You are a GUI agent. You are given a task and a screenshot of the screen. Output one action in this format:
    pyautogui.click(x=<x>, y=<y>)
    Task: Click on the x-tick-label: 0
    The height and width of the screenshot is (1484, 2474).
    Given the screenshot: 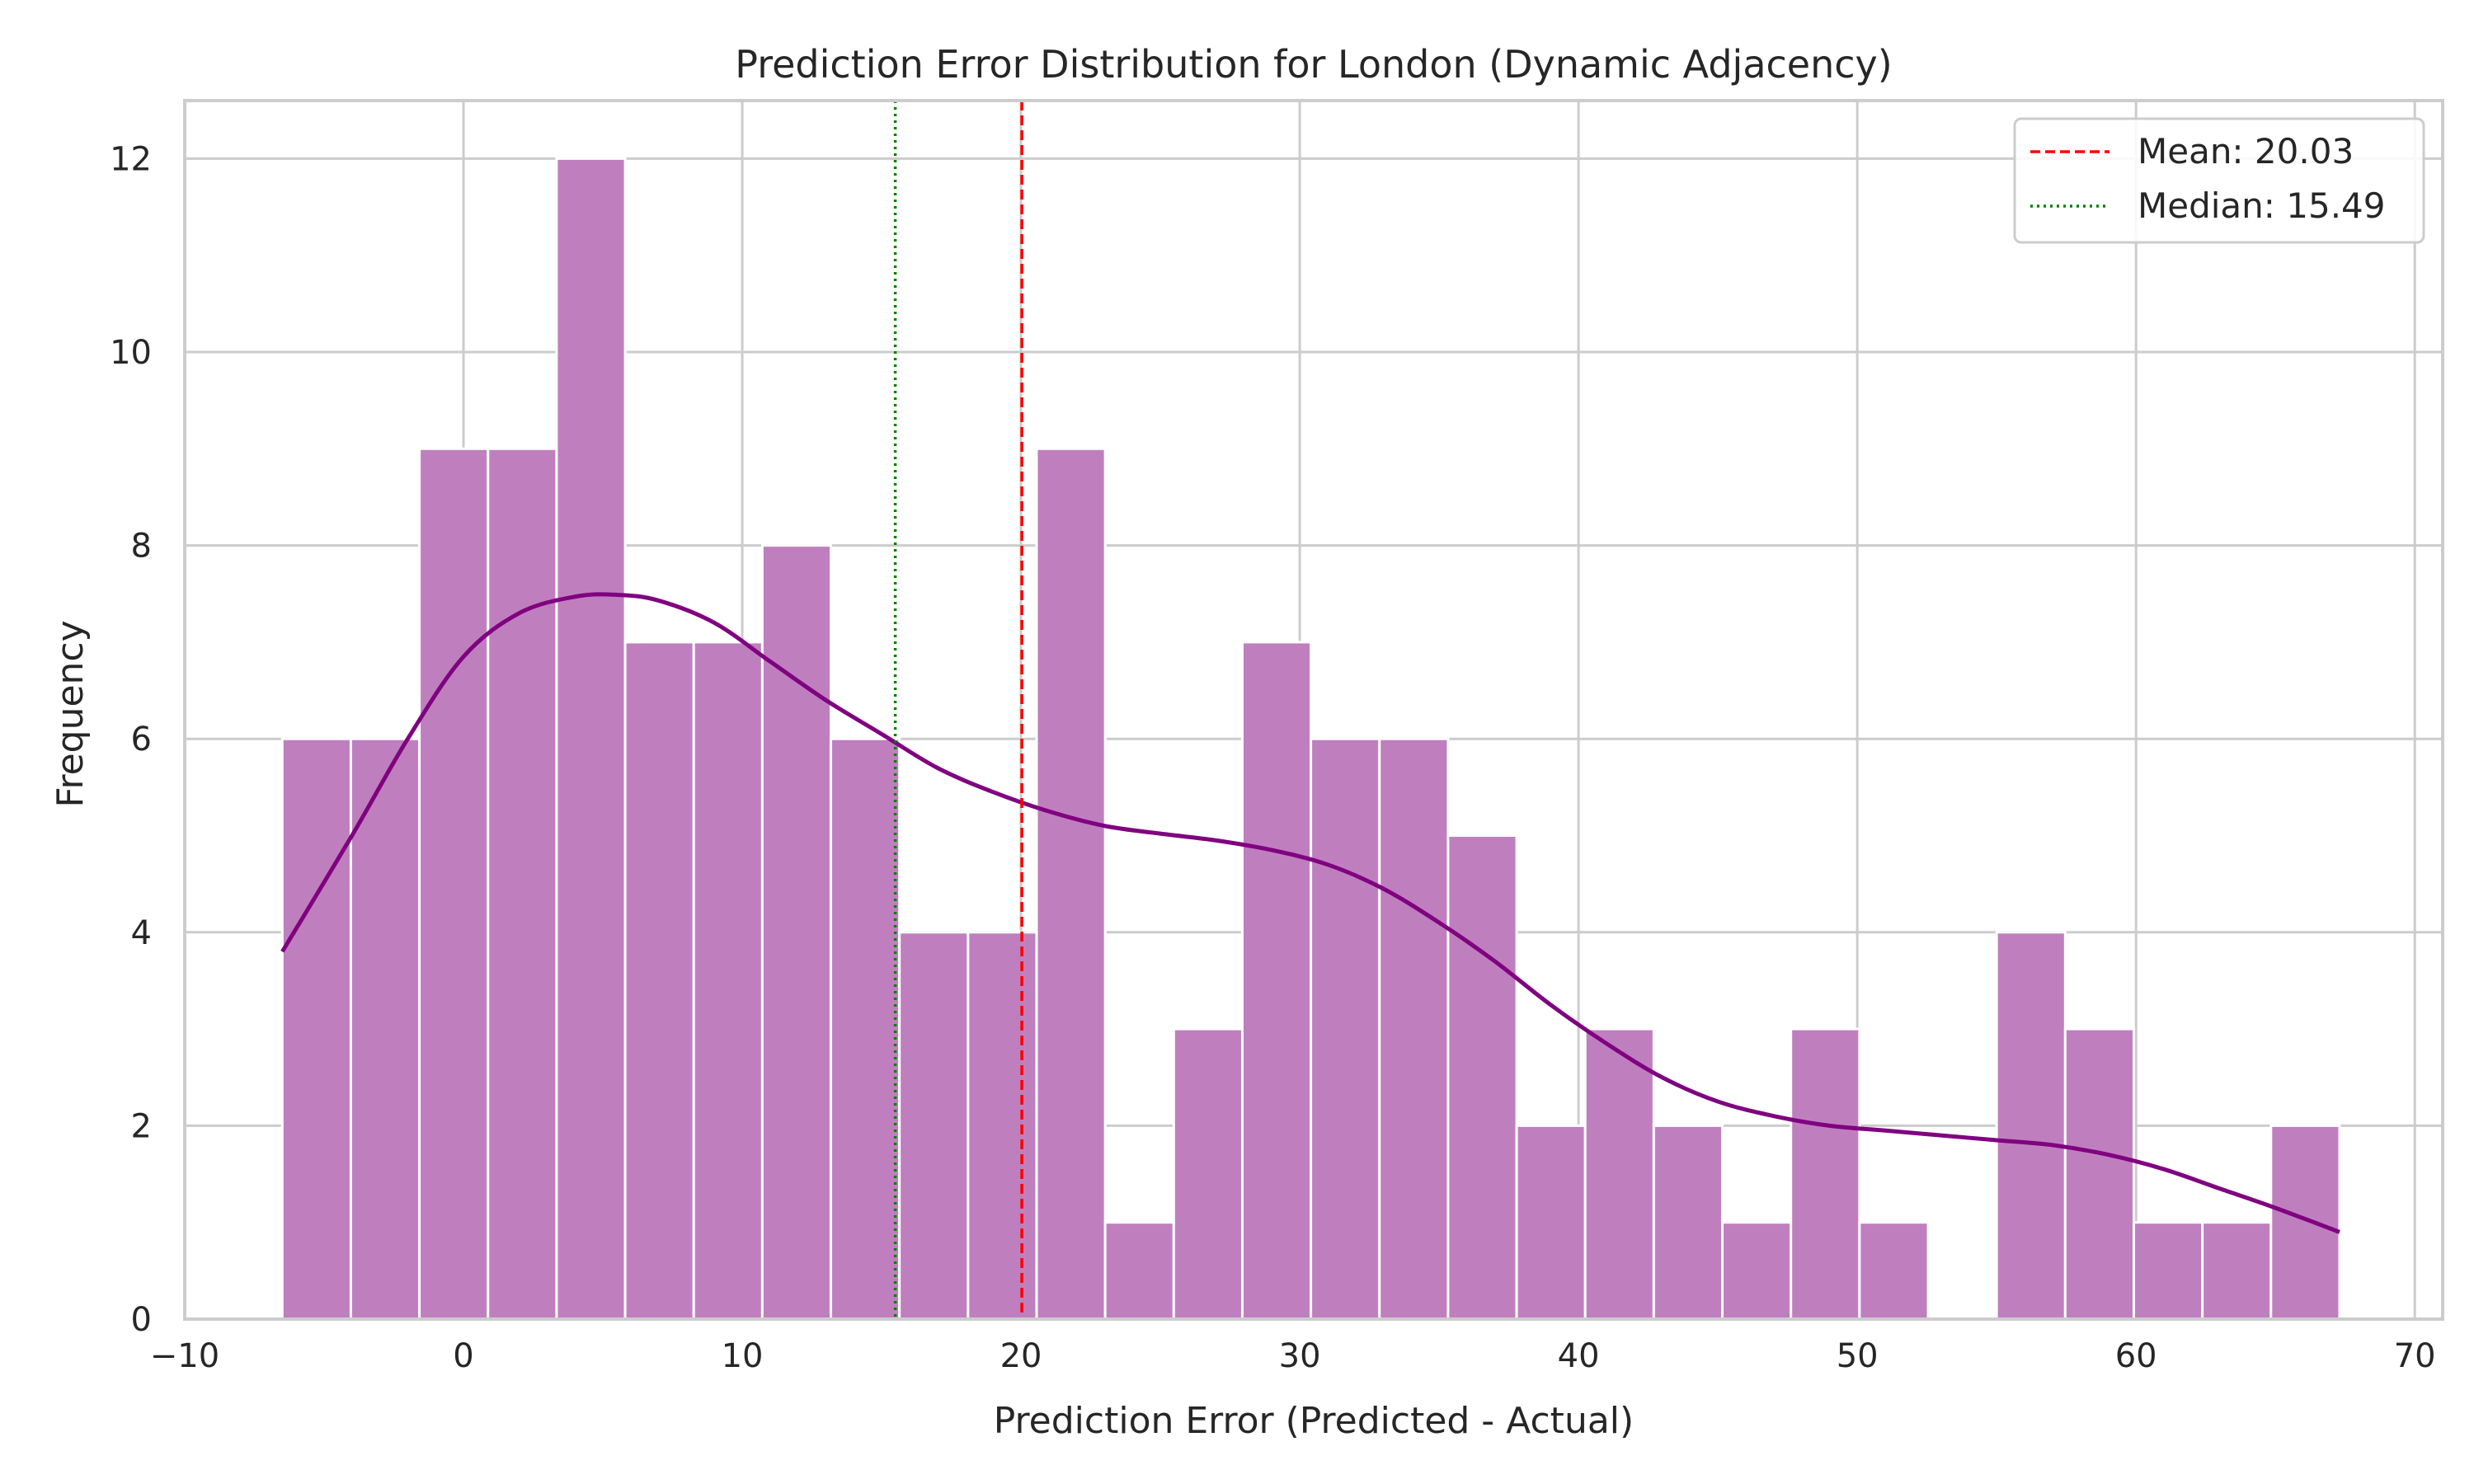 What is the action you would take?
    pyautogui.click(x=463, y=1356)
    